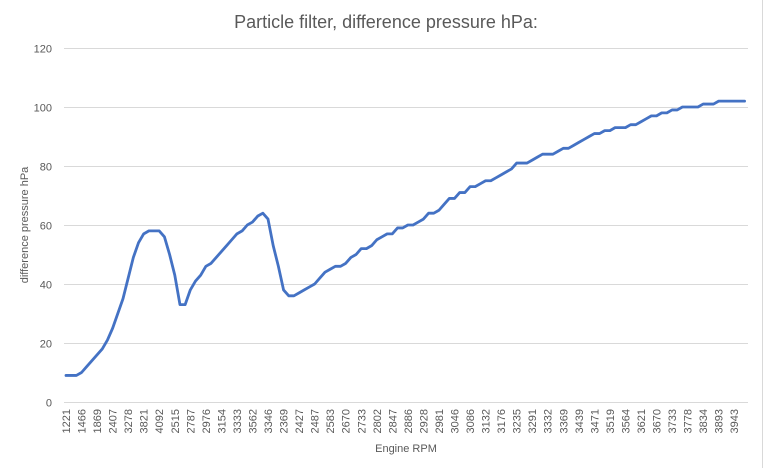 The image size is (763, 468). I want to click on x-tick-label: 2427, so click(300, 421).